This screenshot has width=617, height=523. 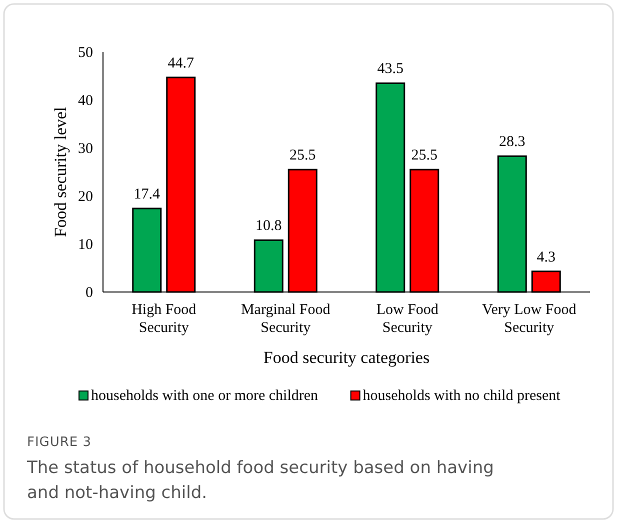 What do you see at coordinates (407, 319) in the screenshot?
I see `x-tick-label: Low Food Security` at bounding box center [407, 319].